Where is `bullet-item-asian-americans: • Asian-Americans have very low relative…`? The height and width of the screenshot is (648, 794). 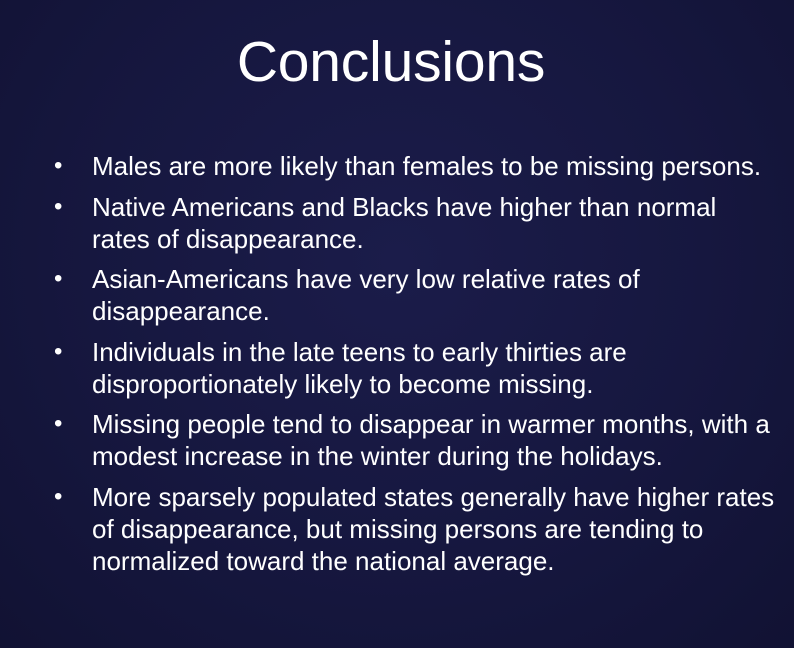
bullet-item-asian-americans: • Asian-Americans have very low relative… is located at coordinates (413, 295).